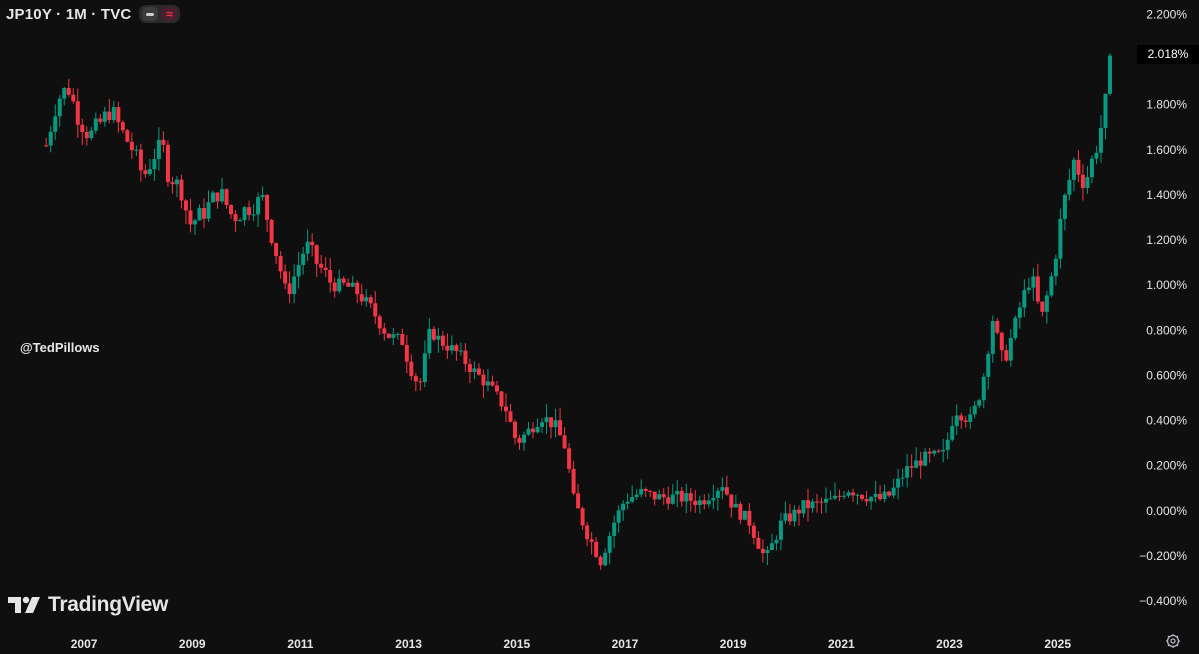 This screenshot has width=1199, height=654. Describe the element at coordinates (1173, 641) in the screenshot. I see `settings-gear-icon` at that location.